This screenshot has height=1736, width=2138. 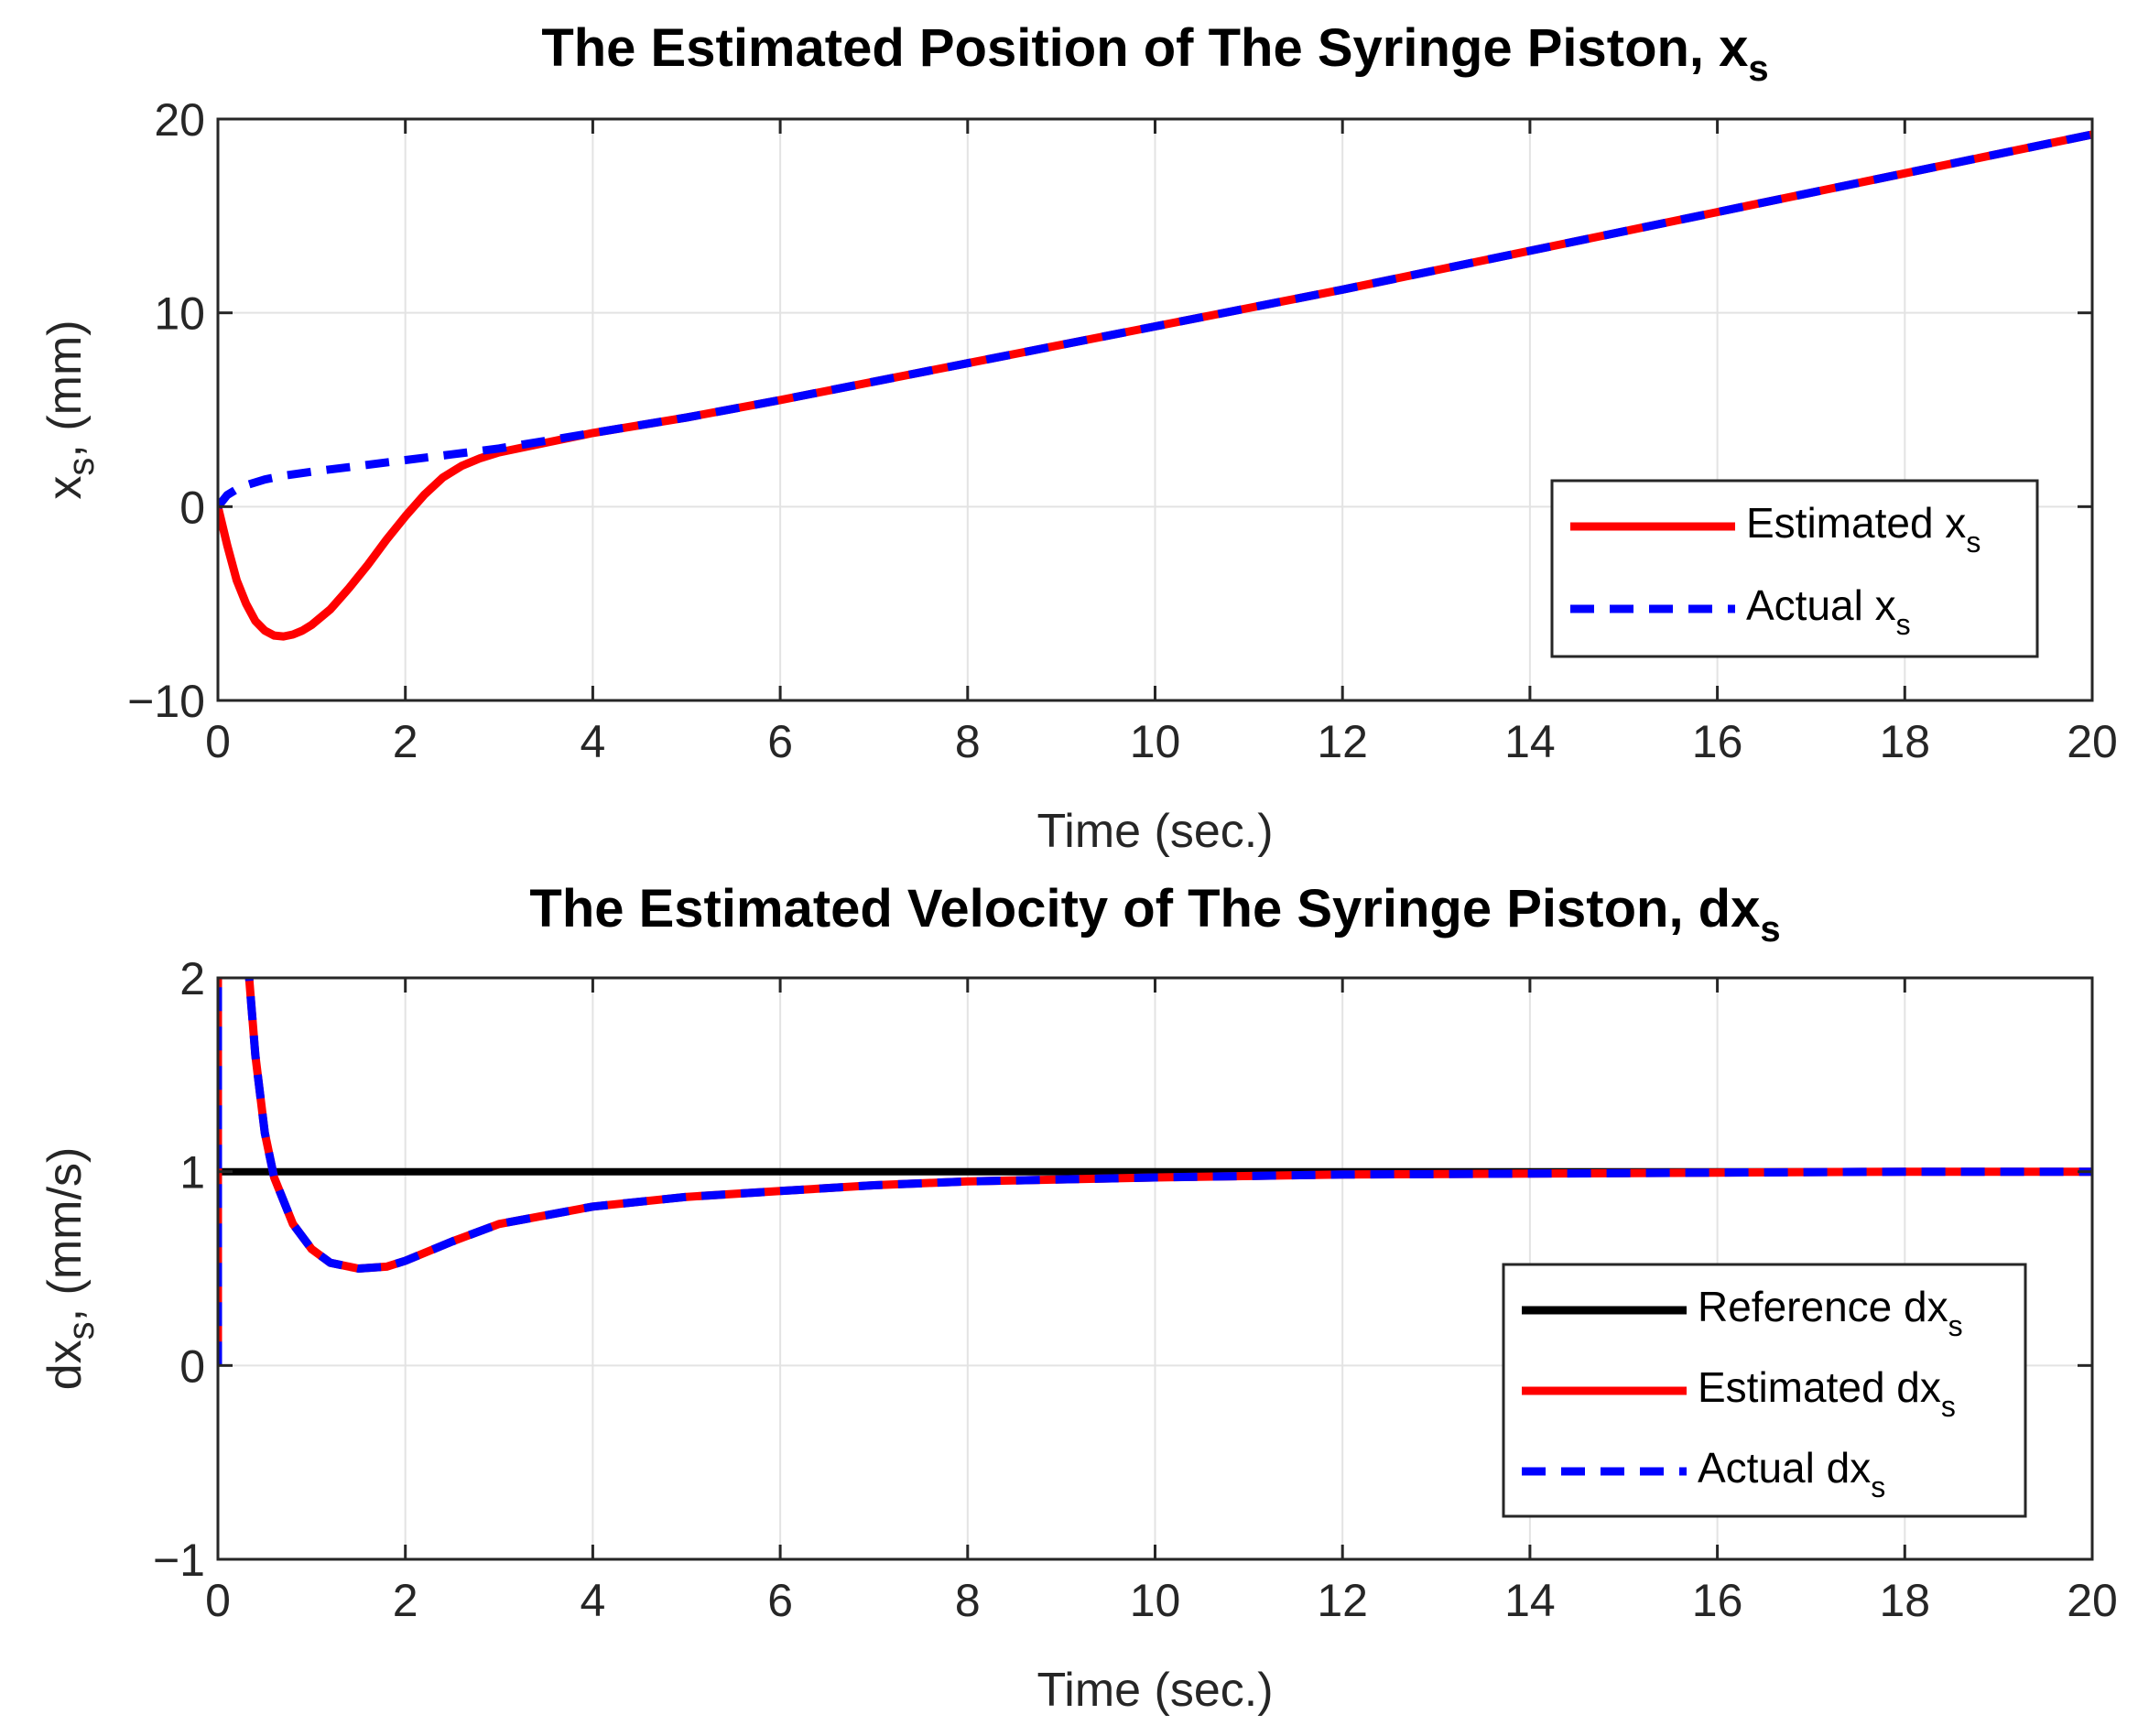 What do you see at coordinates (1831, 1312) in the screenshot?
I see `legend-entry: Reference dxs` at bounding box center [1831, 1312].